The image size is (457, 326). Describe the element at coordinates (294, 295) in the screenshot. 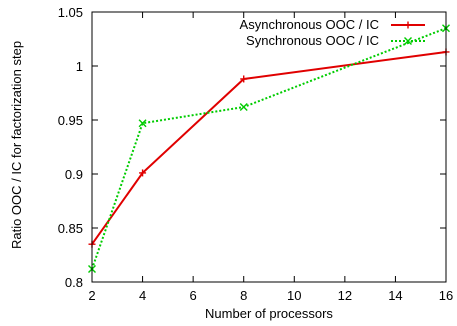

I see `x-tick-label: 10` at that location.